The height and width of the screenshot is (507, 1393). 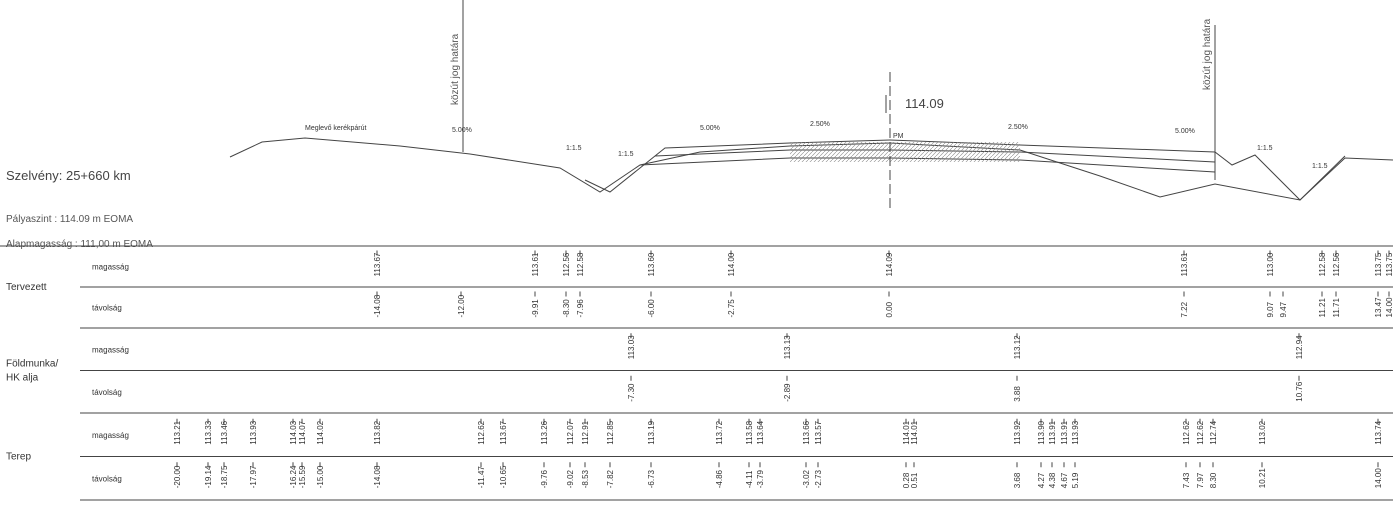 I want to click on value: -17.97, so click(x=253, y=476).